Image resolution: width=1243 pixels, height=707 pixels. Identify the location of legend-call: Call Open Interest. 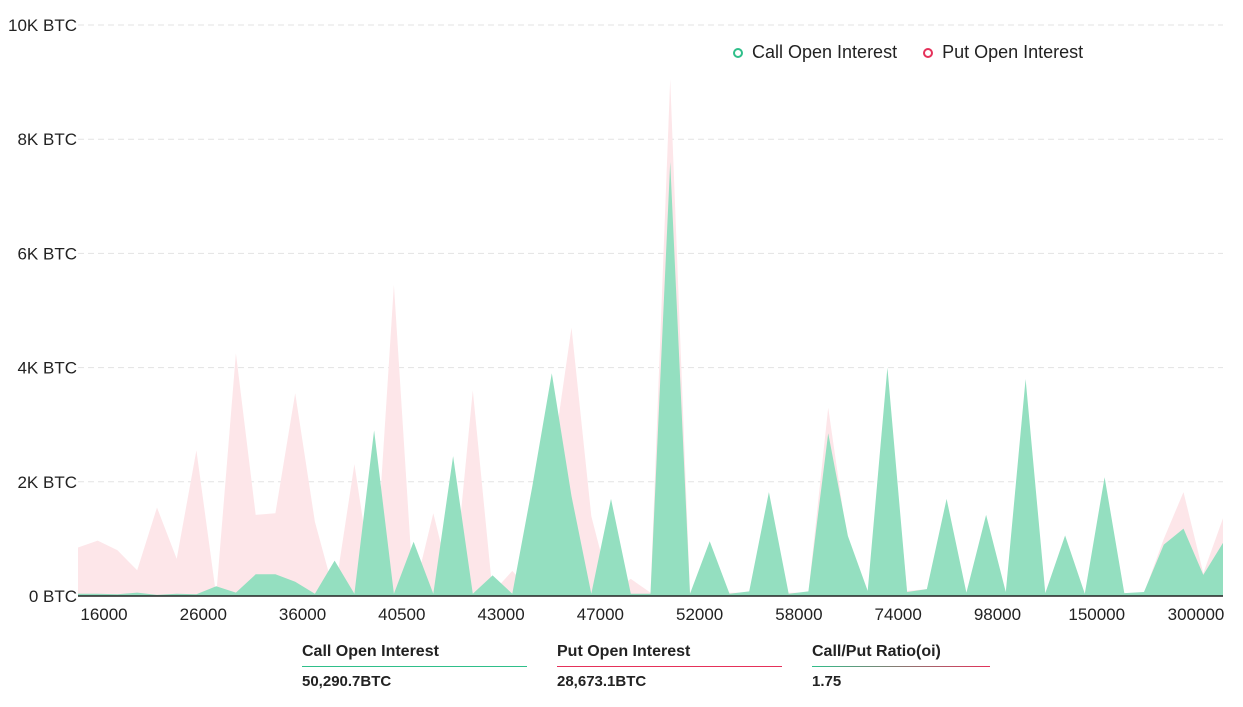
(815, 52).